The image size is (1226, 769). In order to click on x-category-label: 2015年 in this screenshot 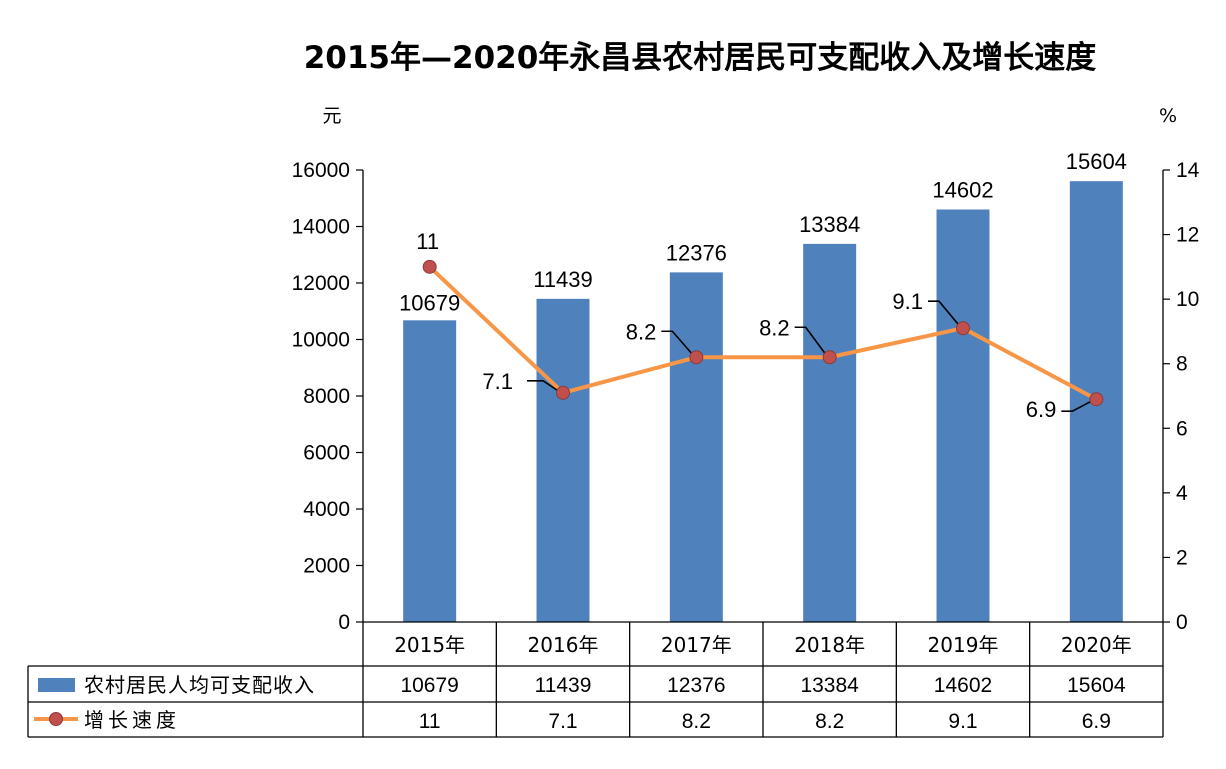, I will do `click(429, 645)`.